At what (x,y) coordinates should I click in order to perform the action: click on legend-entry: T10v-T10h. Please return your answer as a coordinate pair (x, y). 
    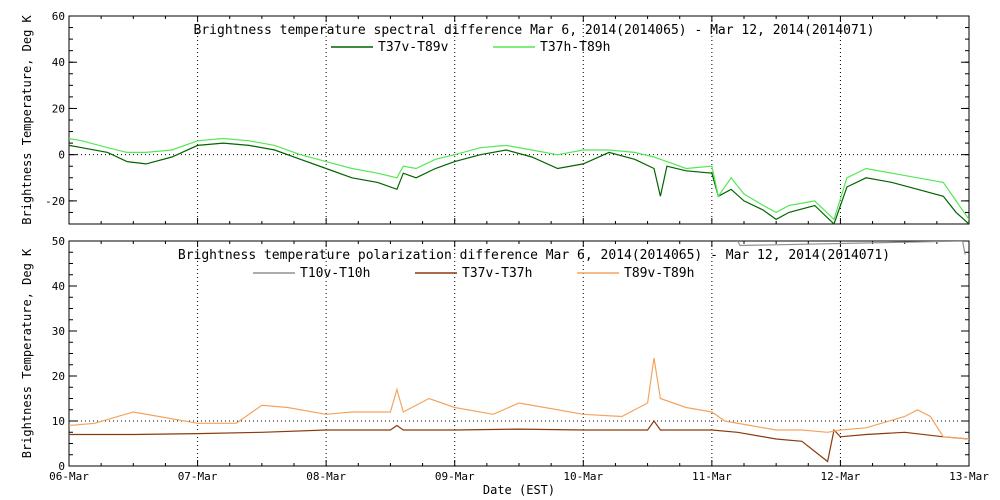
    Looking at the image, I should click on (335, 273).